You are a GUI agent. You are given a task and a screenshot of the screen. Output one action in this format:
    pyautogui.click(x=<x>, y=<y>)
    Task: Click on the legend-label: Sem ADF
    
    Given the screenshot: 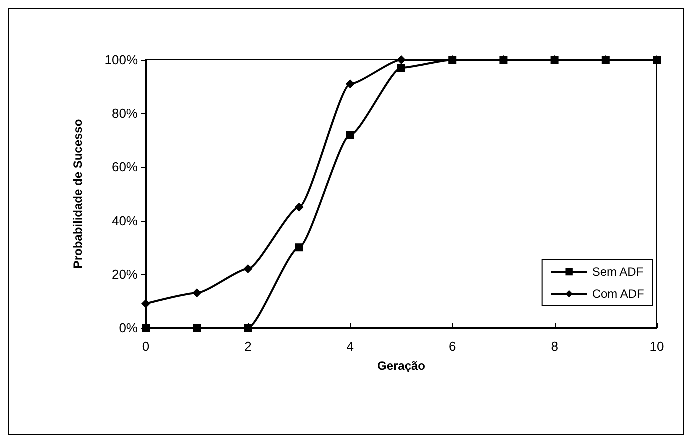 What is the action you would take?
    pyautogui.click(x=618, y=272)
    